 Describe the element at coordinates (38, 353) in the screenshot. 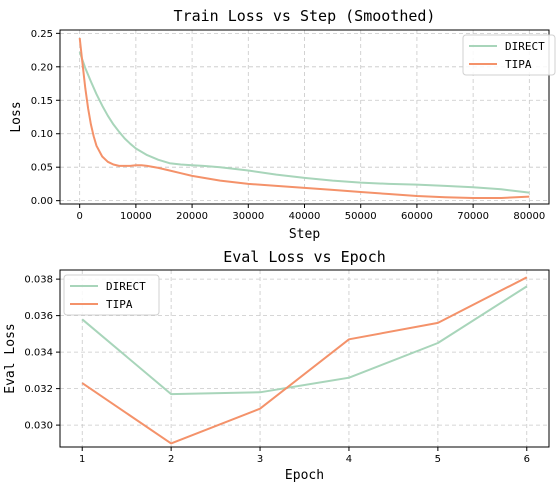

I see `y-tick-label: 0.034` at that location.